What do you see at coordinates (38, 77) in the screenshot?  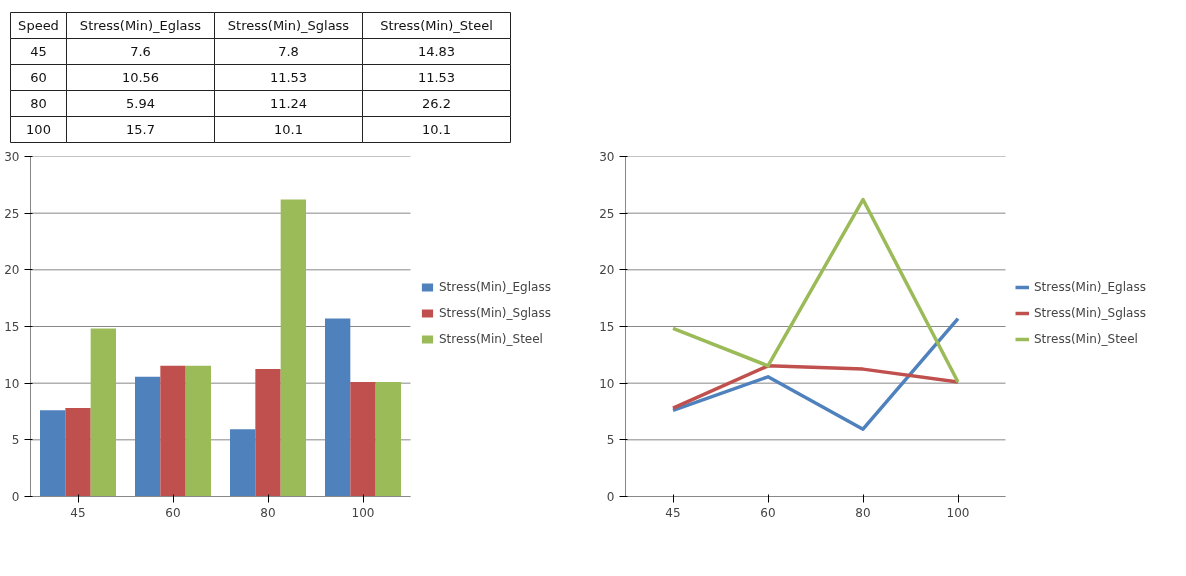 I see `y-tick-label: 60` at bounding box center [38, 77].